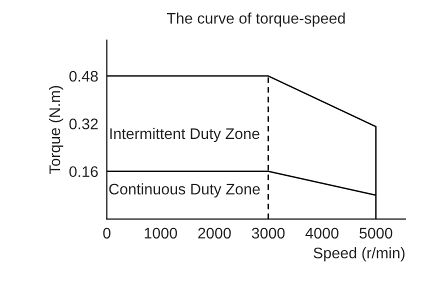 This screenshot has height=298, width=436. Describe the element at coordinates (106, 233) in the screenshot. I see `x-tick-label: 0` at that location.